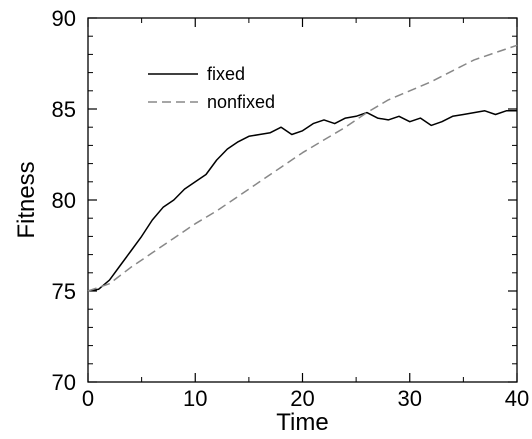  I want to click on y-tick-label: 75, so click(64, 291).